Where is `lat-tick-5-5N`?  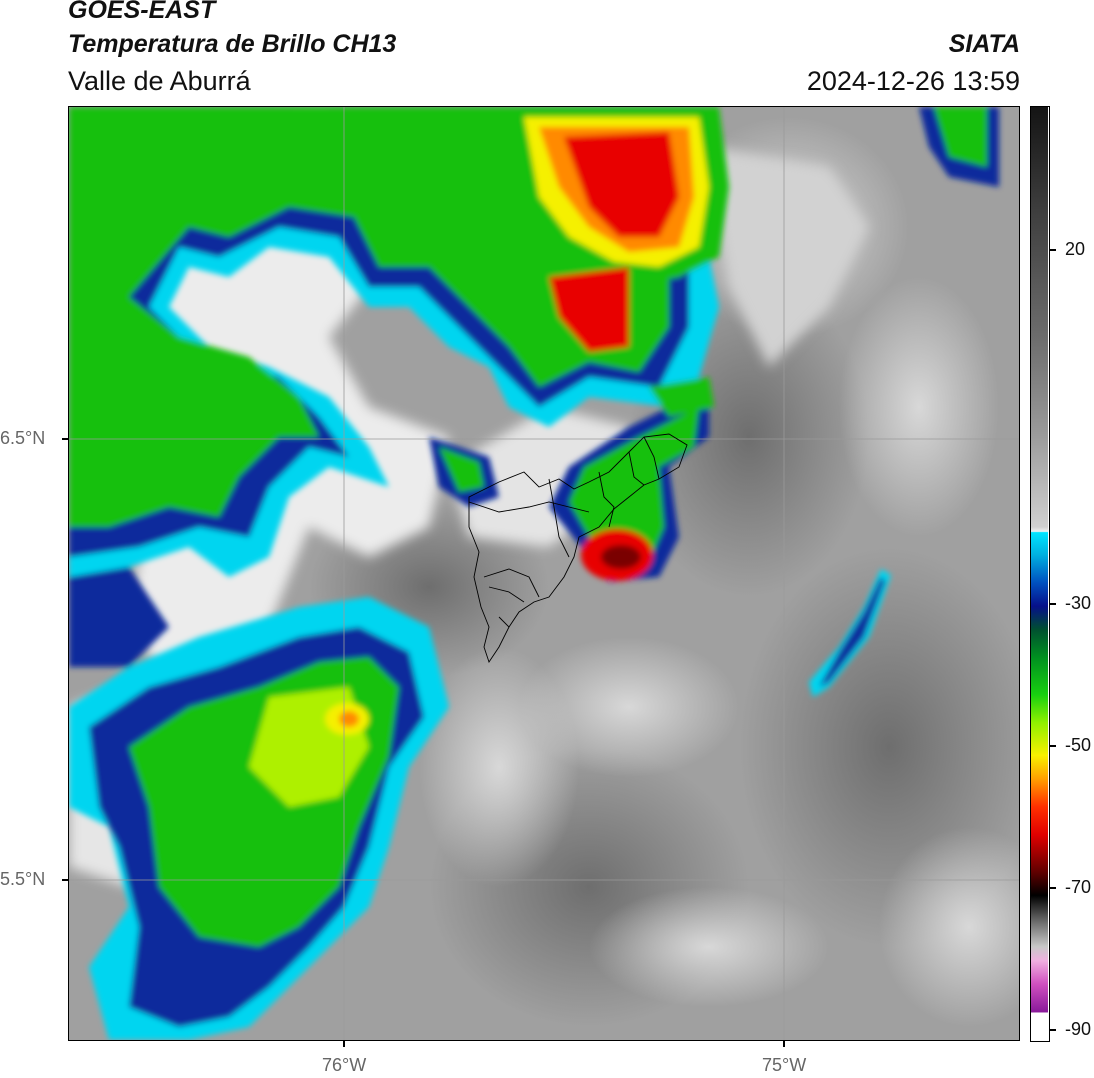 lat-tick-5-5N is located at coordinates (65, 880).